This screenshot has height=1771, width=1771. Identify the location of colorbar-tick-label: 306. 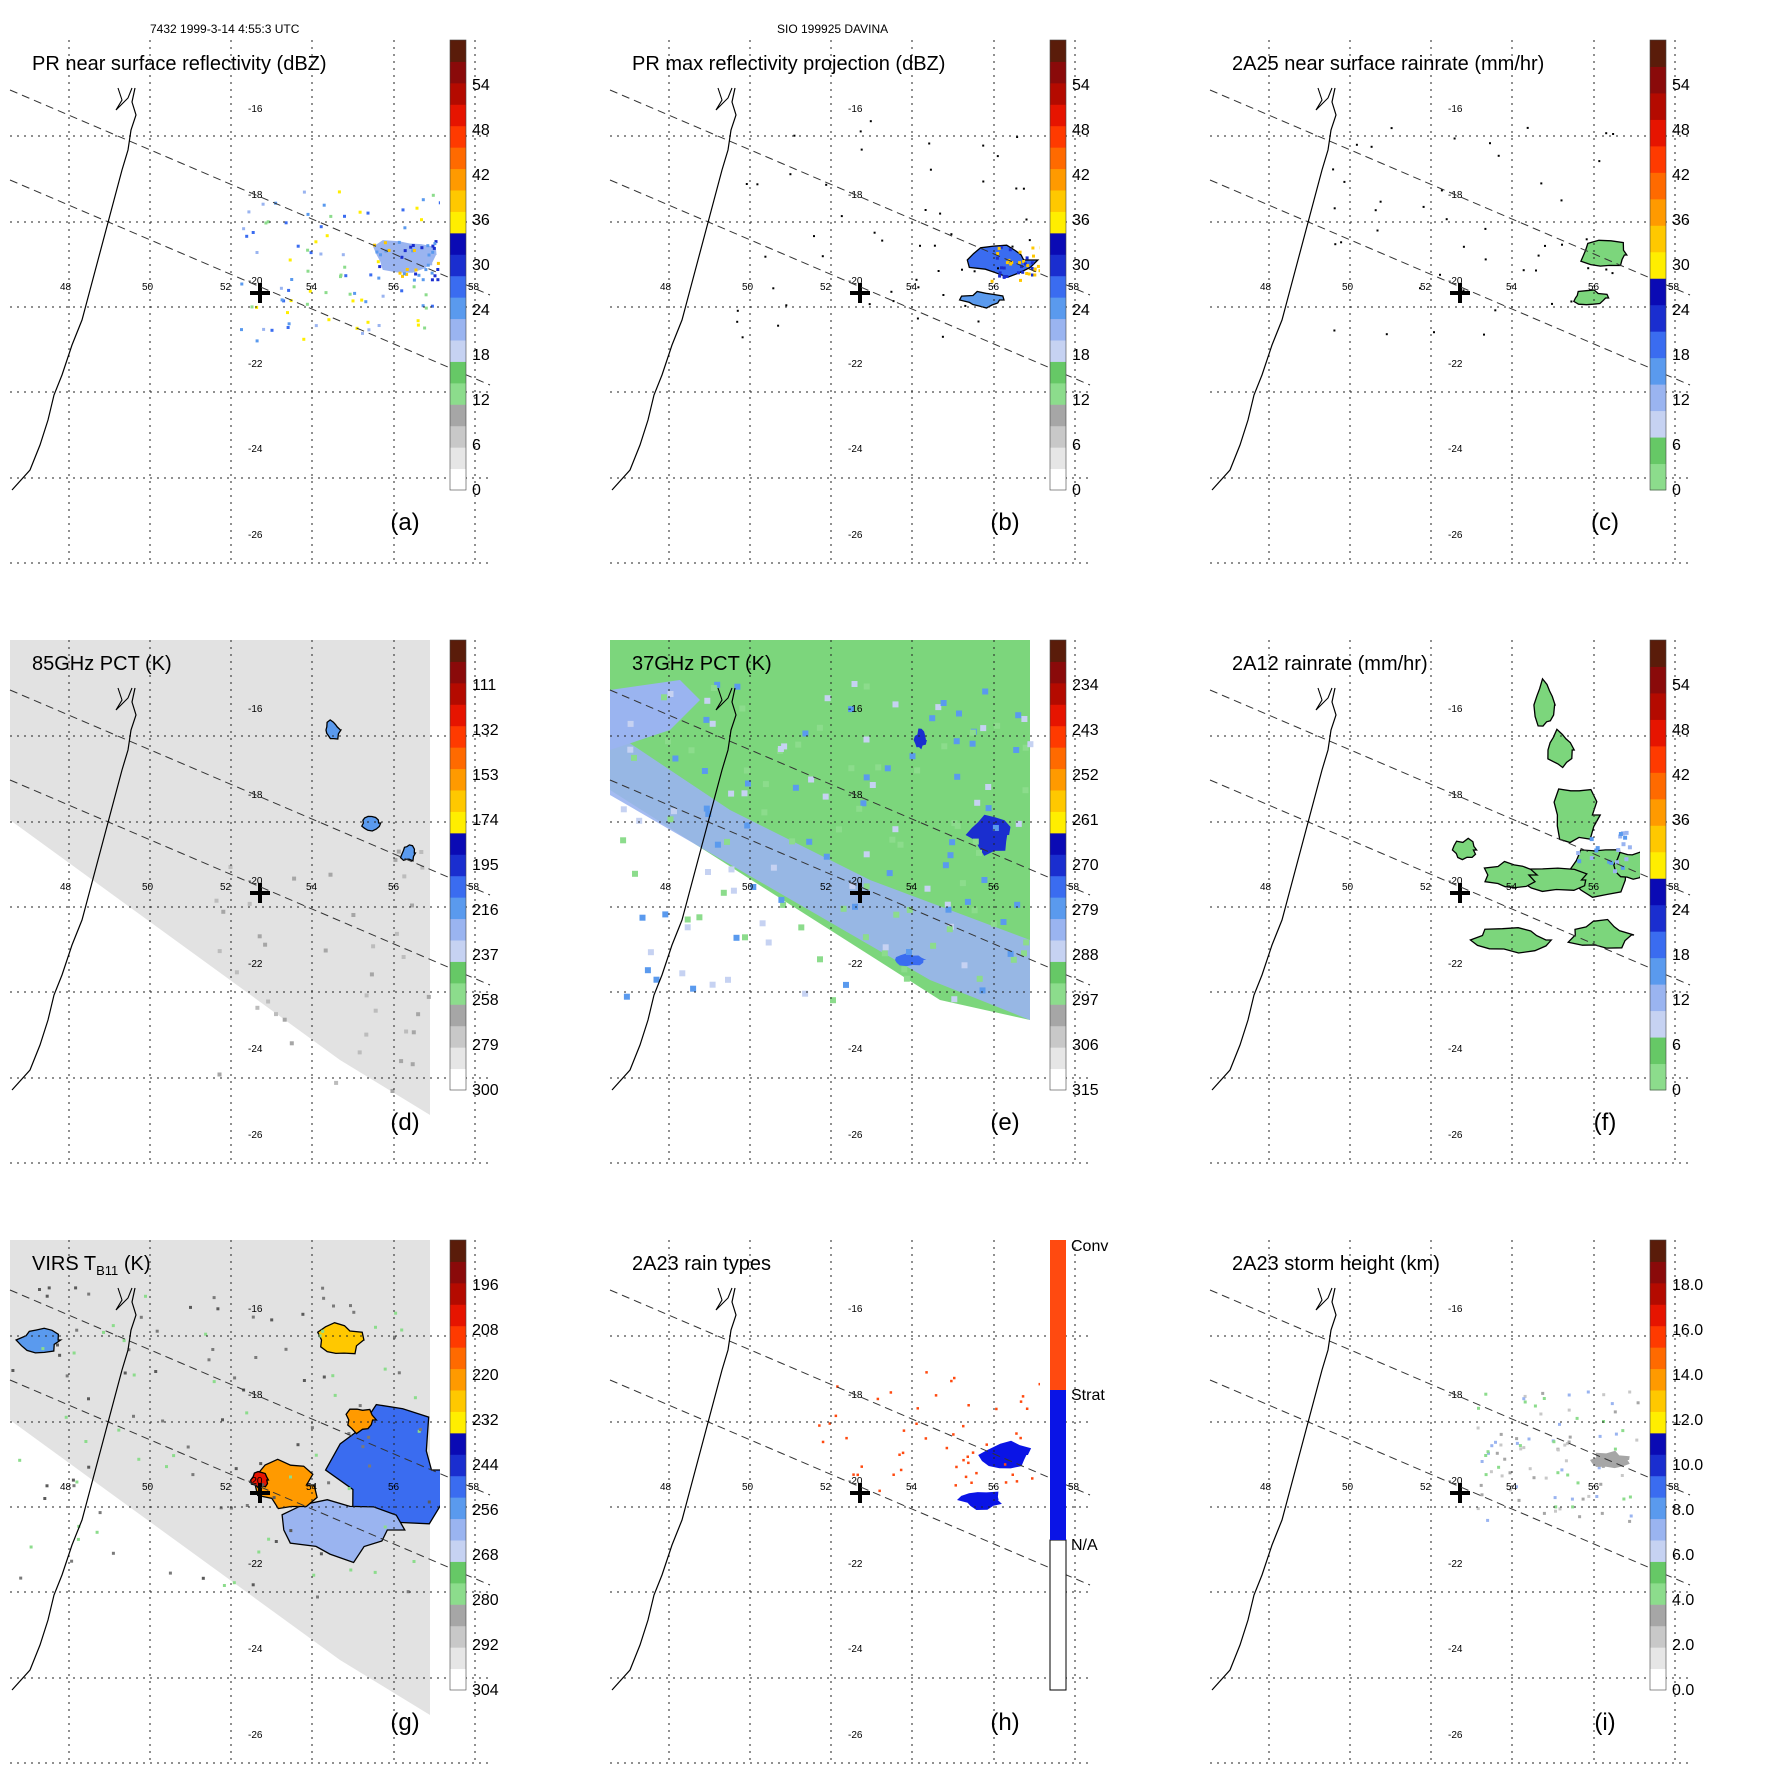
(1085, 1045).